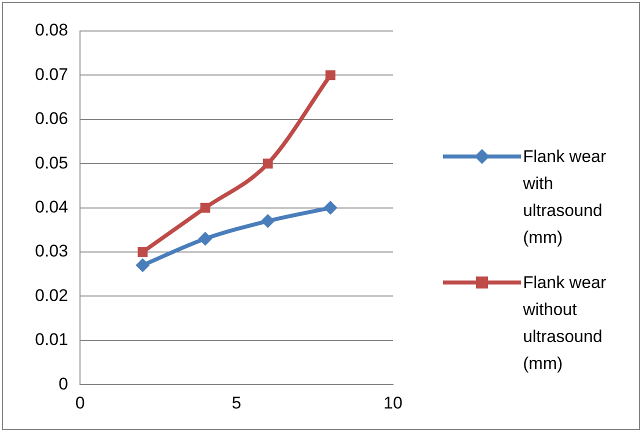 The image size is (643, 433). Describe the element at coordinates (51, 295) in the screenshot. I see `y-tick-label: 0.02` at that location.